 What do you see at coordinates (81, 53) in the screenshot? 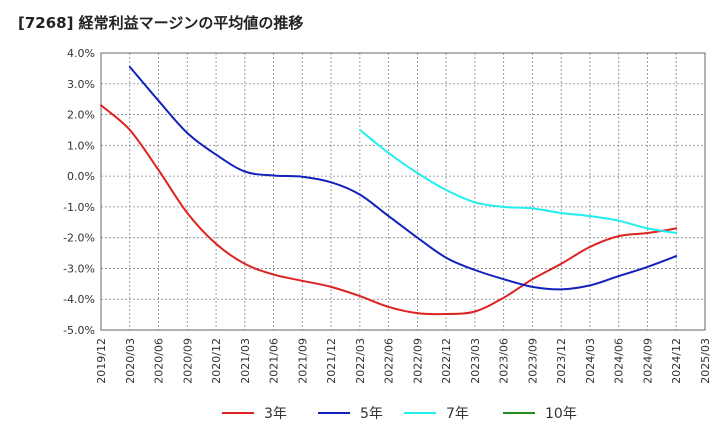
I see `y-tick-label: 4.0%` at bounding box center [81, 53].